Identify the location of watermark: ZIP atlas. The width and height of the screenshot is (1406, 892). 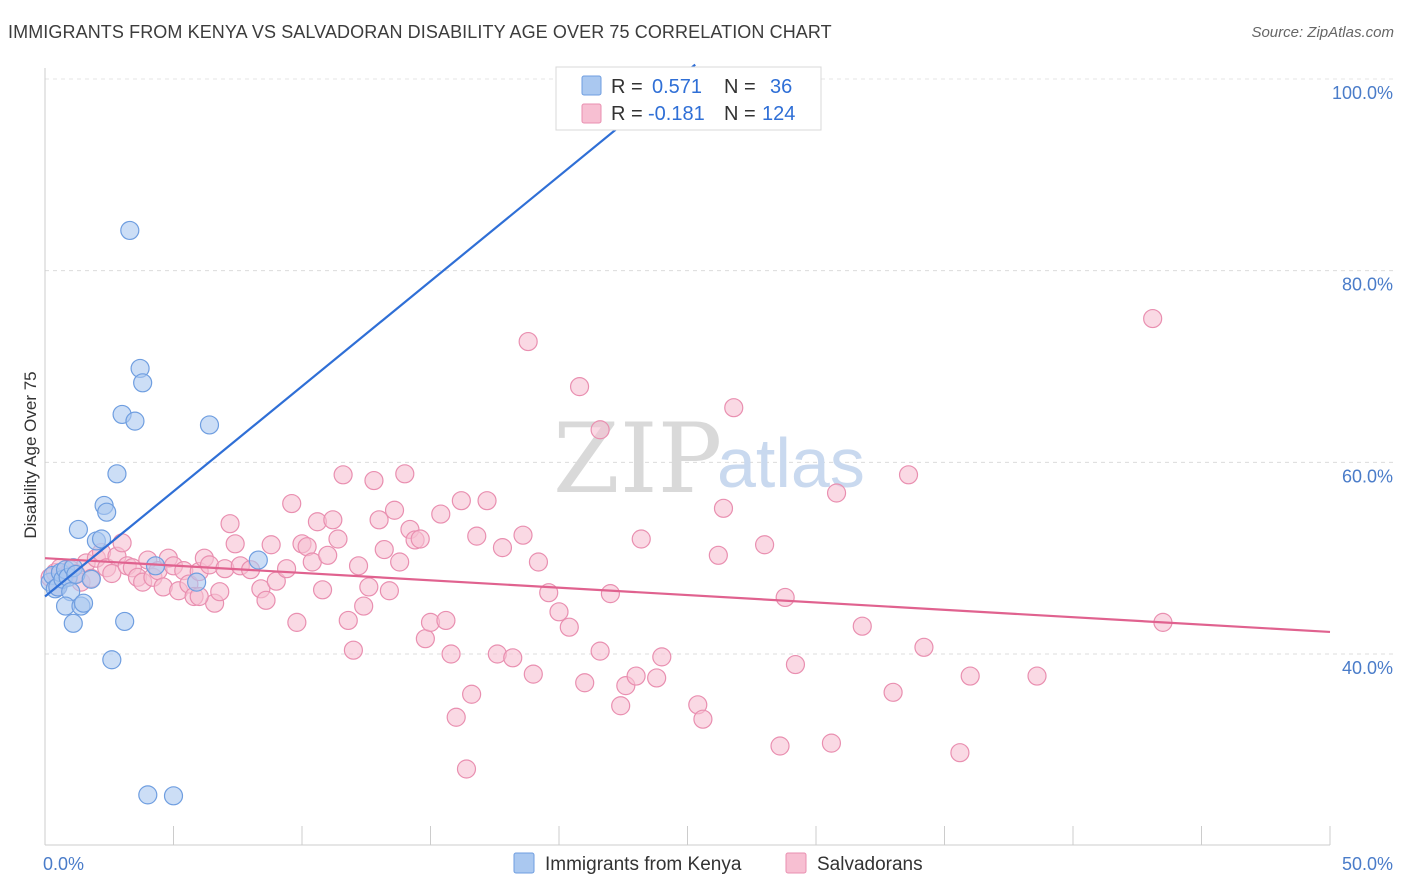
(709, 459).